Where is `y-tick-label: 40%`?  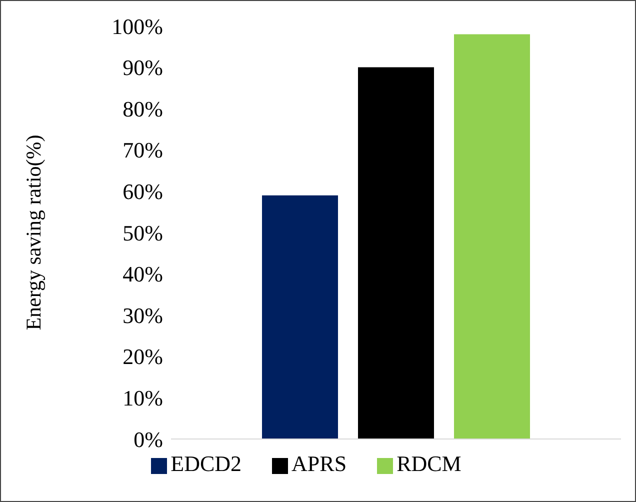
y-tick-label: 40% is located at coordinates (142, 274).